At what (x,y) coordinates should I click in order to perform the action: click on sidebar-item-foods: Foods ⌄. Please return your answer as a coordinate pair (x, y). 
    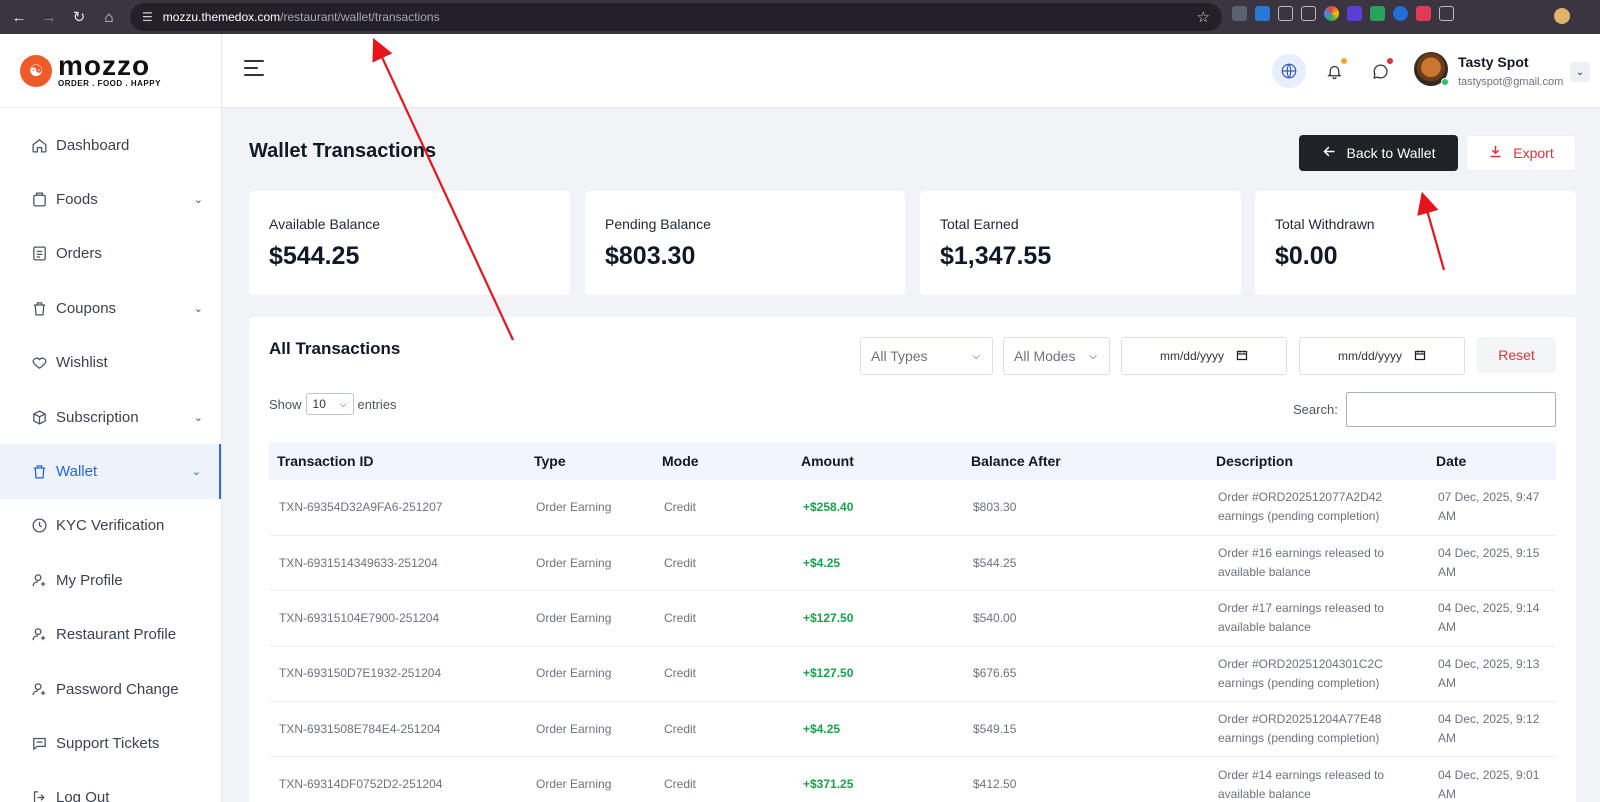
    Looking at the image, I should click on (110, 199).